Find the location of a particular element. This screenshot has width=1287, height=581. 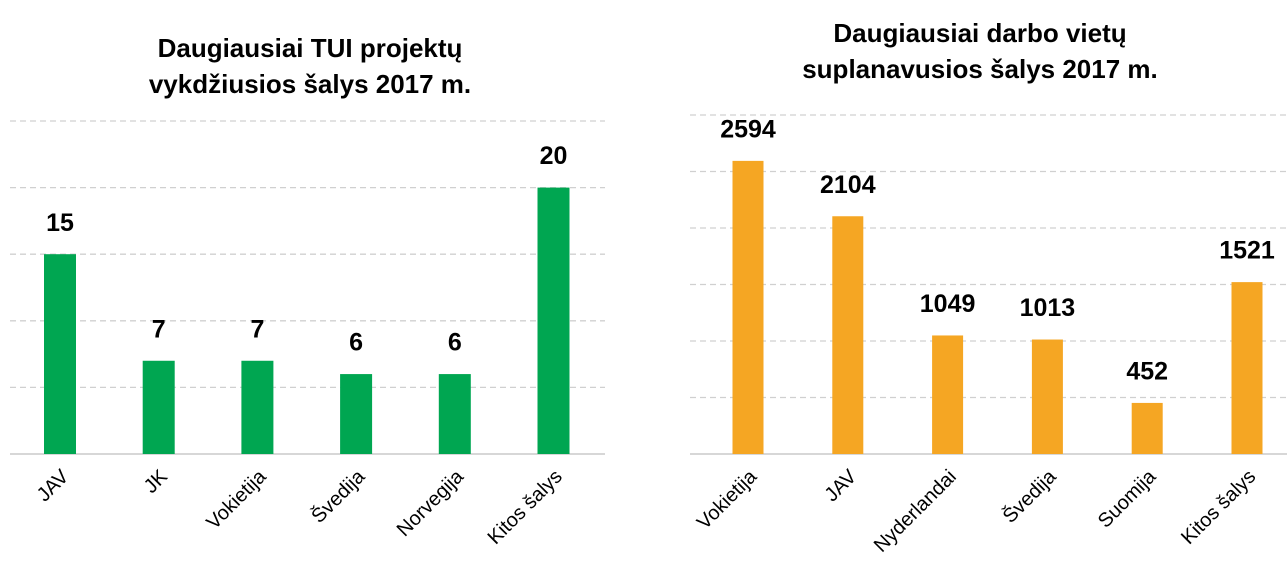

value-label: 15 is located at coordinates (60, 223).